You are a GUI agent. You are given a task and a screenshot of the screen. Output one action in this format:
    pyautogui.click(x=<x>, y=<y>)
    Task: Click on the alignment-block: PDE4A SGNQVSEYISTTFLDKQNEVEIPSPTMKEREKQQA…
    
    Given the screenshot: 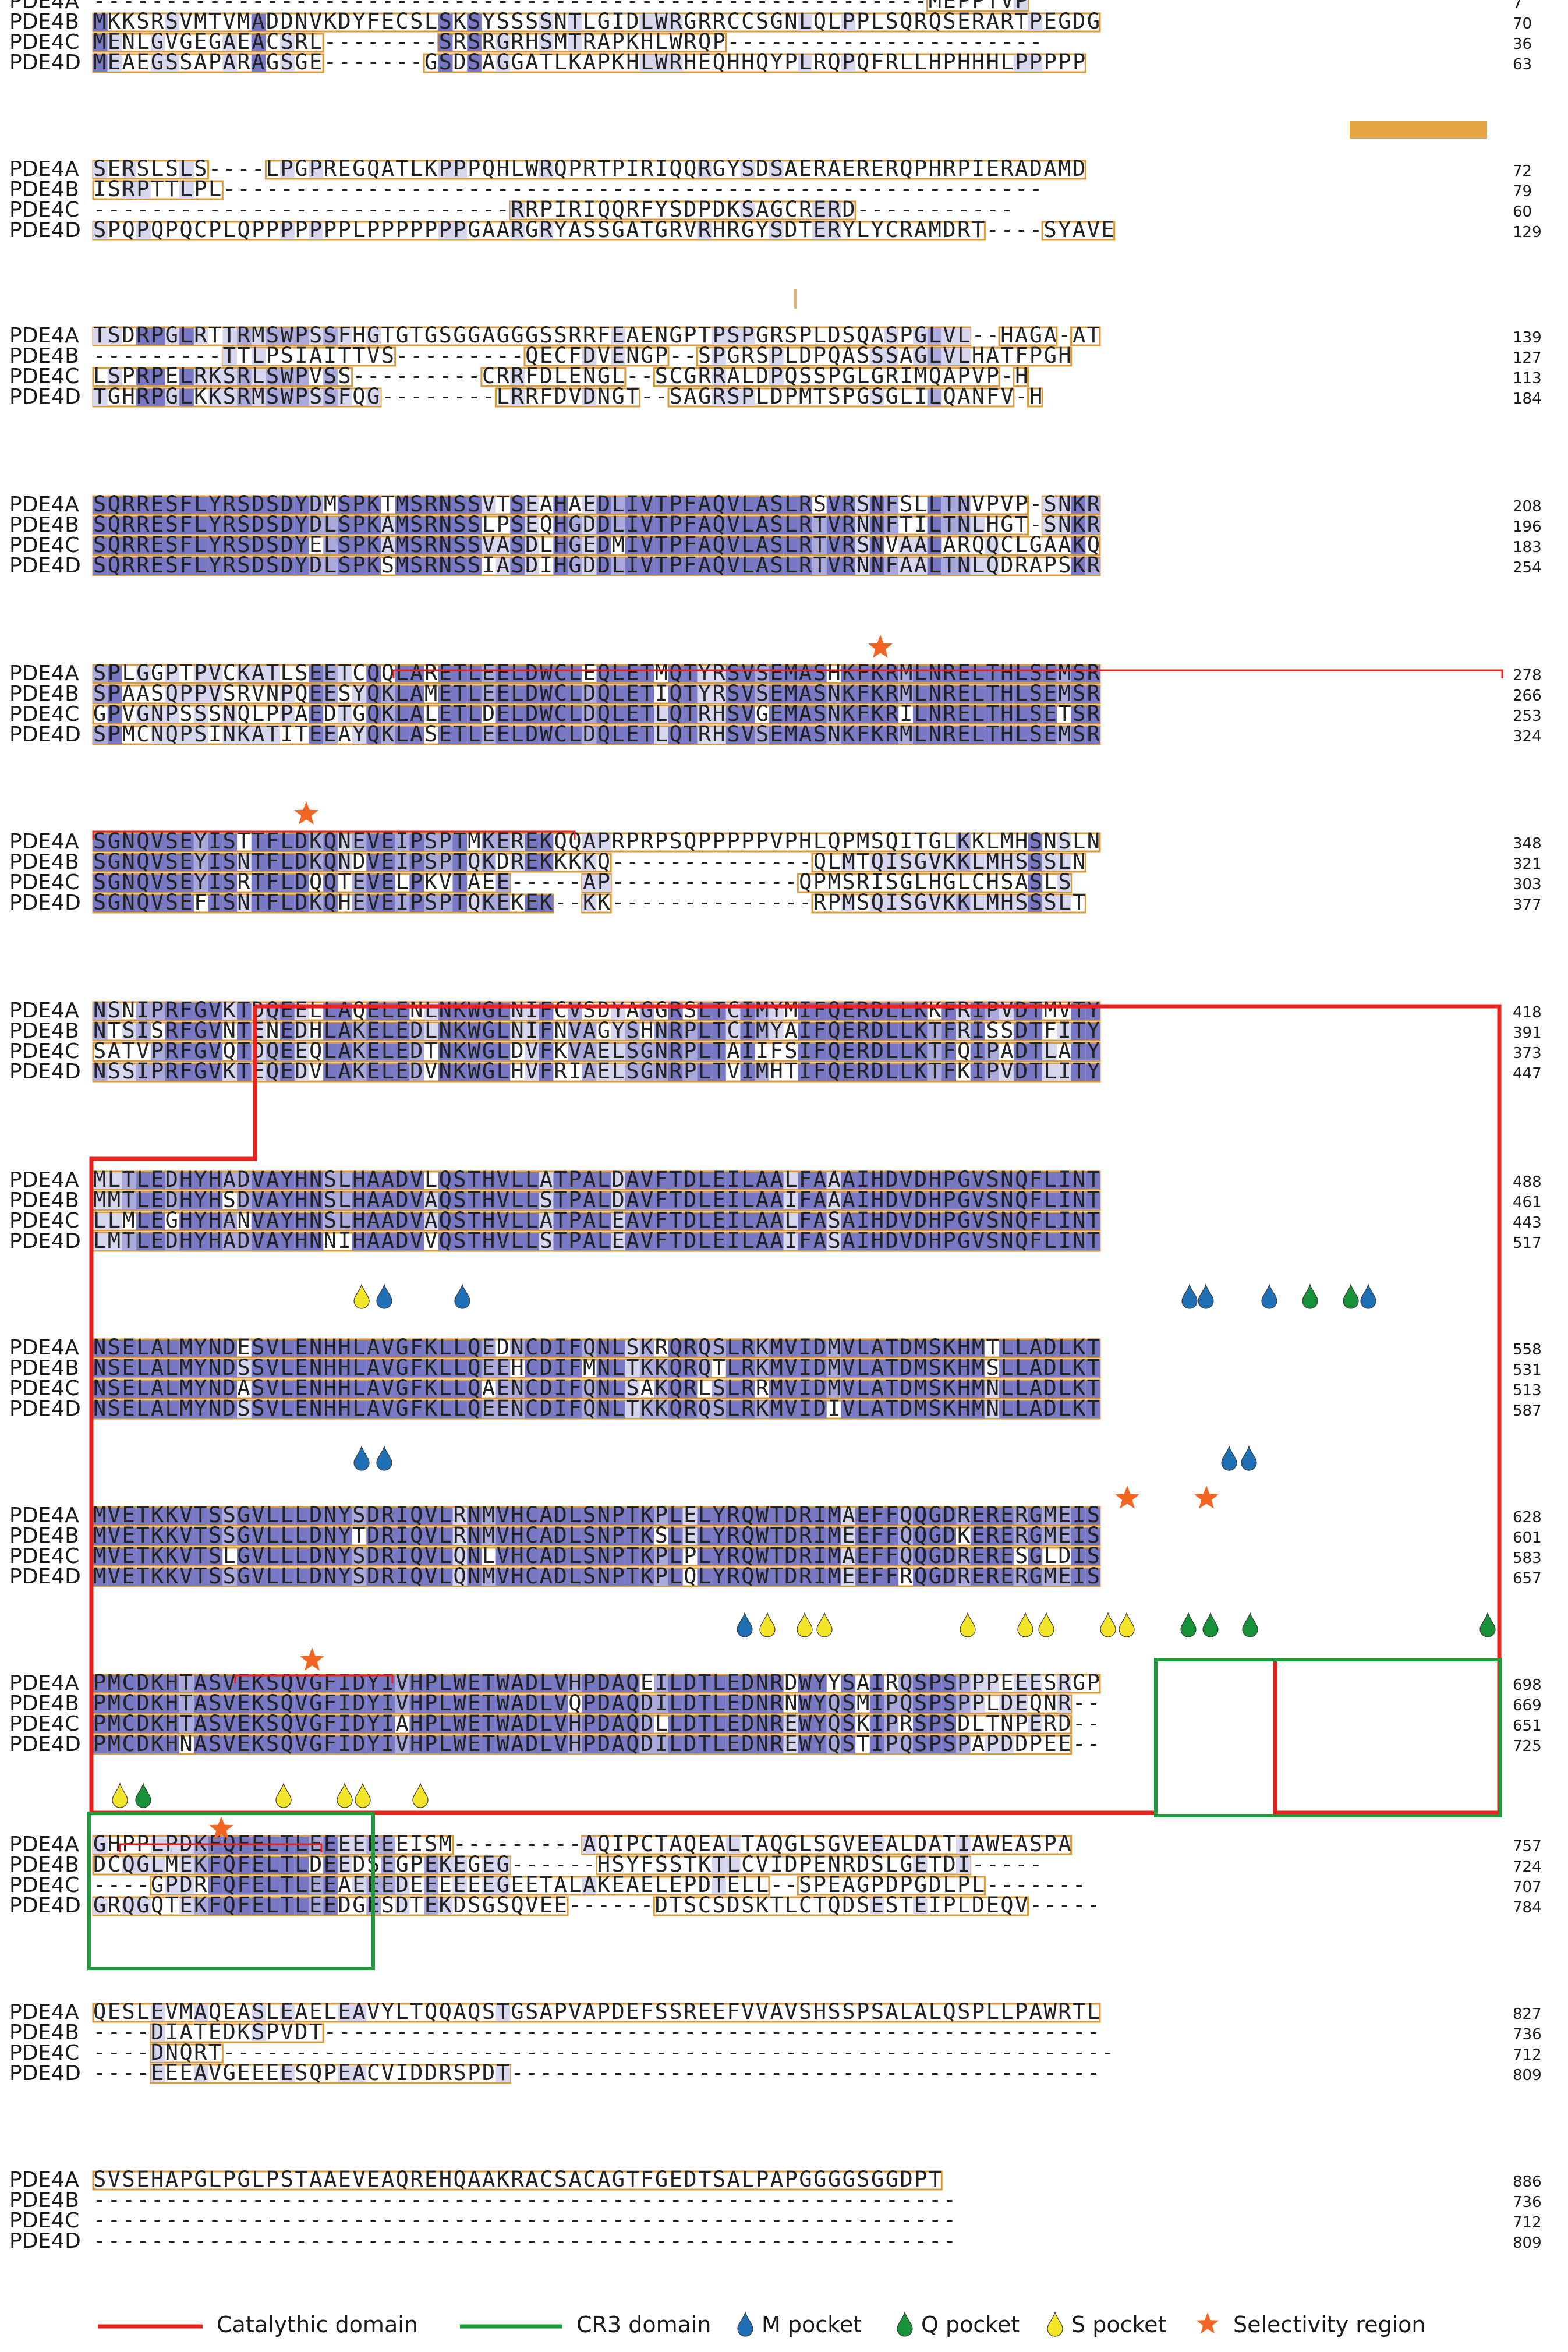 What is the action you would take?
    pyautogui.click(x=775, y=872)
    